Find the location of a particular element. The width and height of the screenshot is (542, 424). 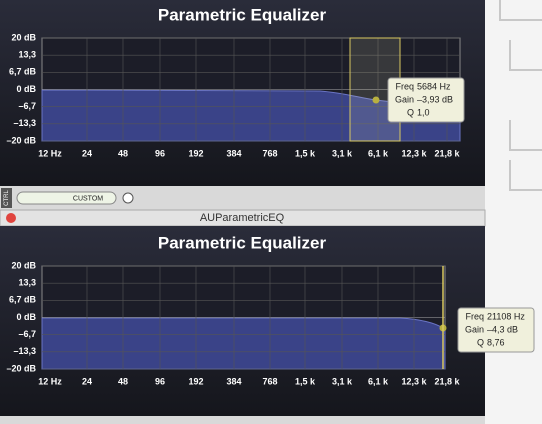

tooltip-value: 21108 Hz is located at coordinates (506, 316).